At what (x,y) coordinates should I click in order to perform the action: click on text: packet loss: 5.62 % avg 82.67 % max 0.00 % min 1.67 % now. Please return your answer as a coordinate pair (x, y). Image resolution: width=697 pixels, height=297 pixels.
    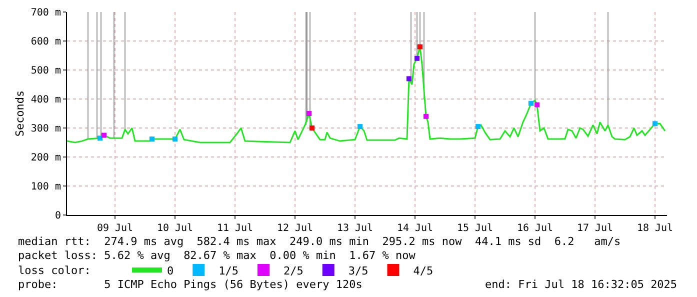
    Looking at the image, I should click on (217, 255).